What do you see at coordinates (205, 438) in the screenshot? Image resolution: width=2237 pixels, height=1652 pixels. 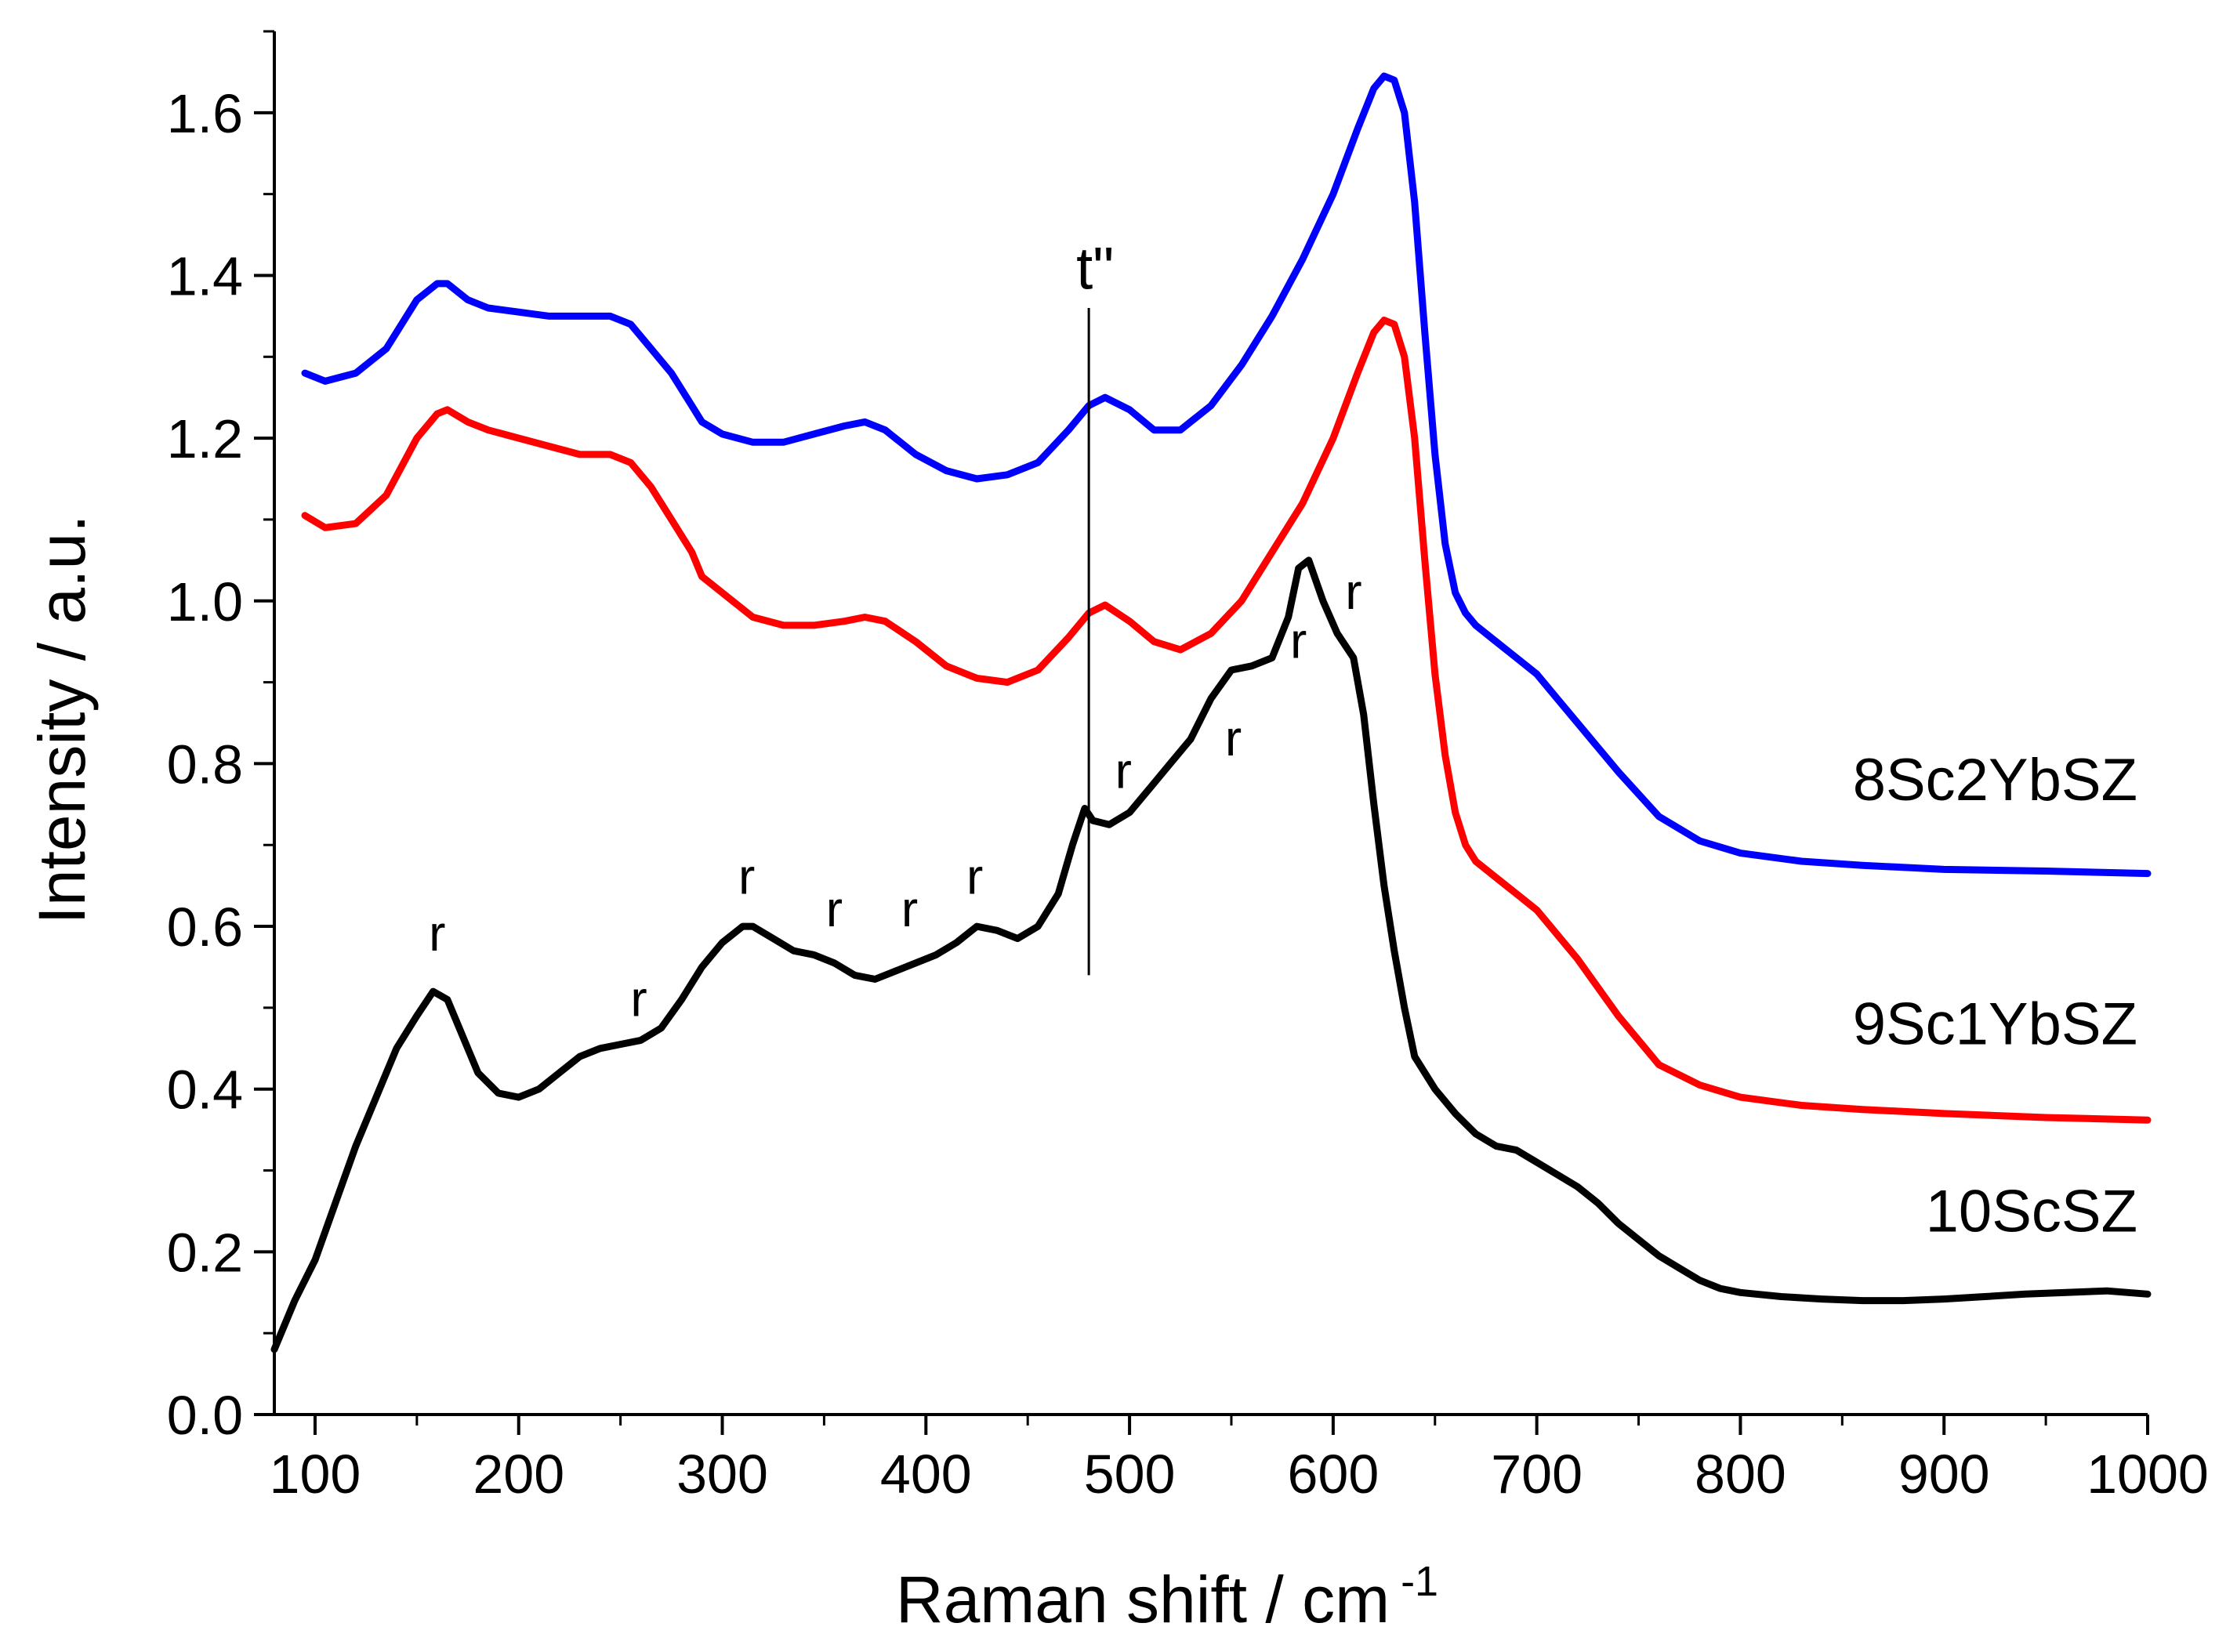 I see `y-tick-label: 1.2` at bounding box center [205, 438].